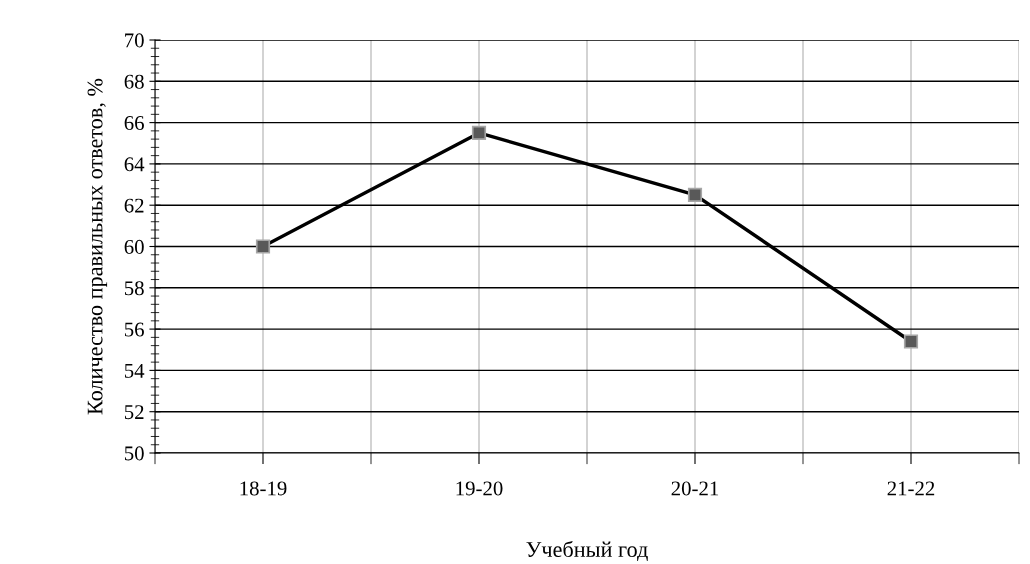 The image size is (1030, 564). I want to click on x-tick-label: 20-21, so click(695, 488).